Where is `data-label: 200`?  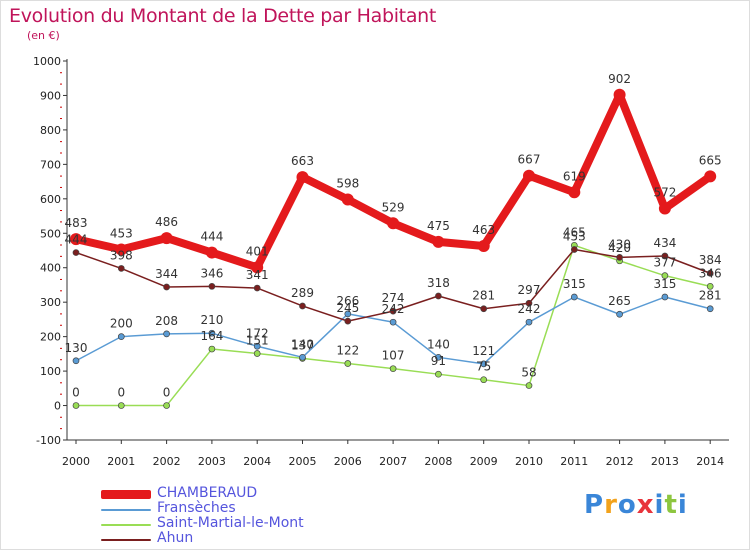 data-label: 200 is located at coordinates (121, 324).